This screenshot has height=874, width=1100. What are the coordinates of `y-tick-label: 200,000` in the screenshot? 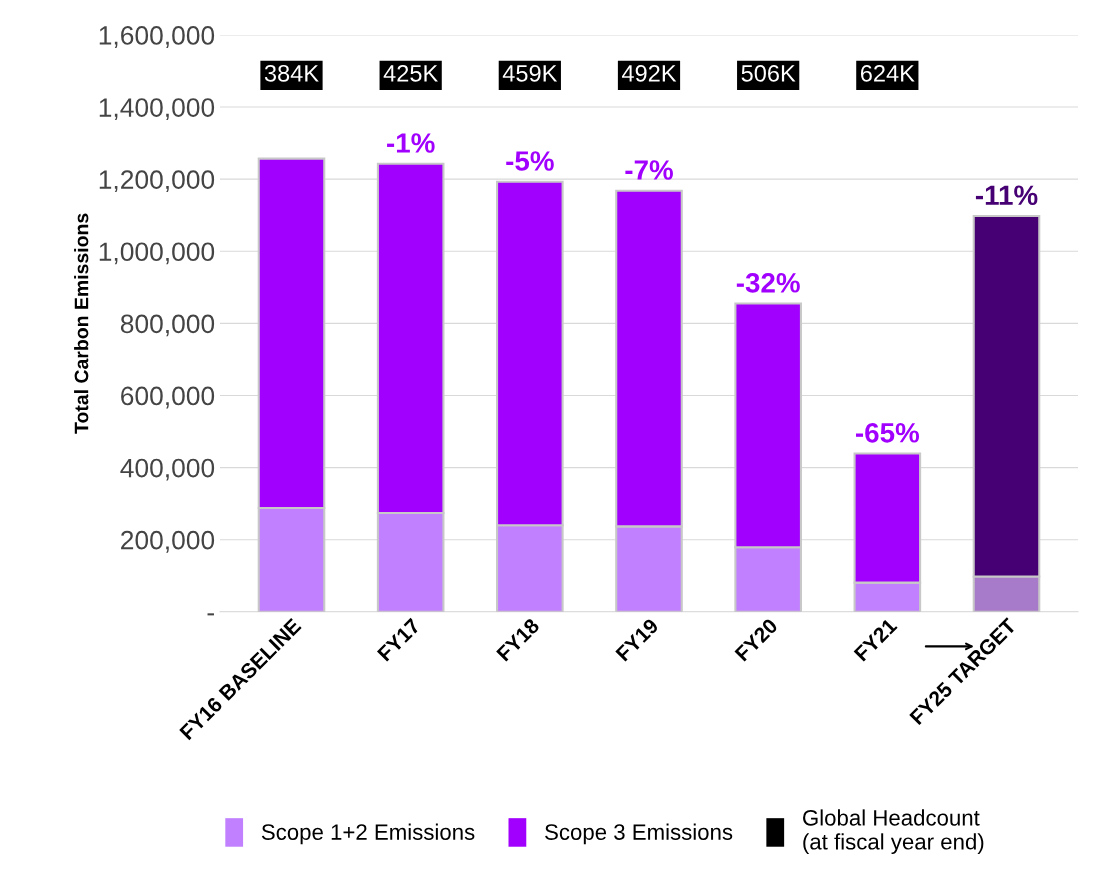 It's located at (168, 541).